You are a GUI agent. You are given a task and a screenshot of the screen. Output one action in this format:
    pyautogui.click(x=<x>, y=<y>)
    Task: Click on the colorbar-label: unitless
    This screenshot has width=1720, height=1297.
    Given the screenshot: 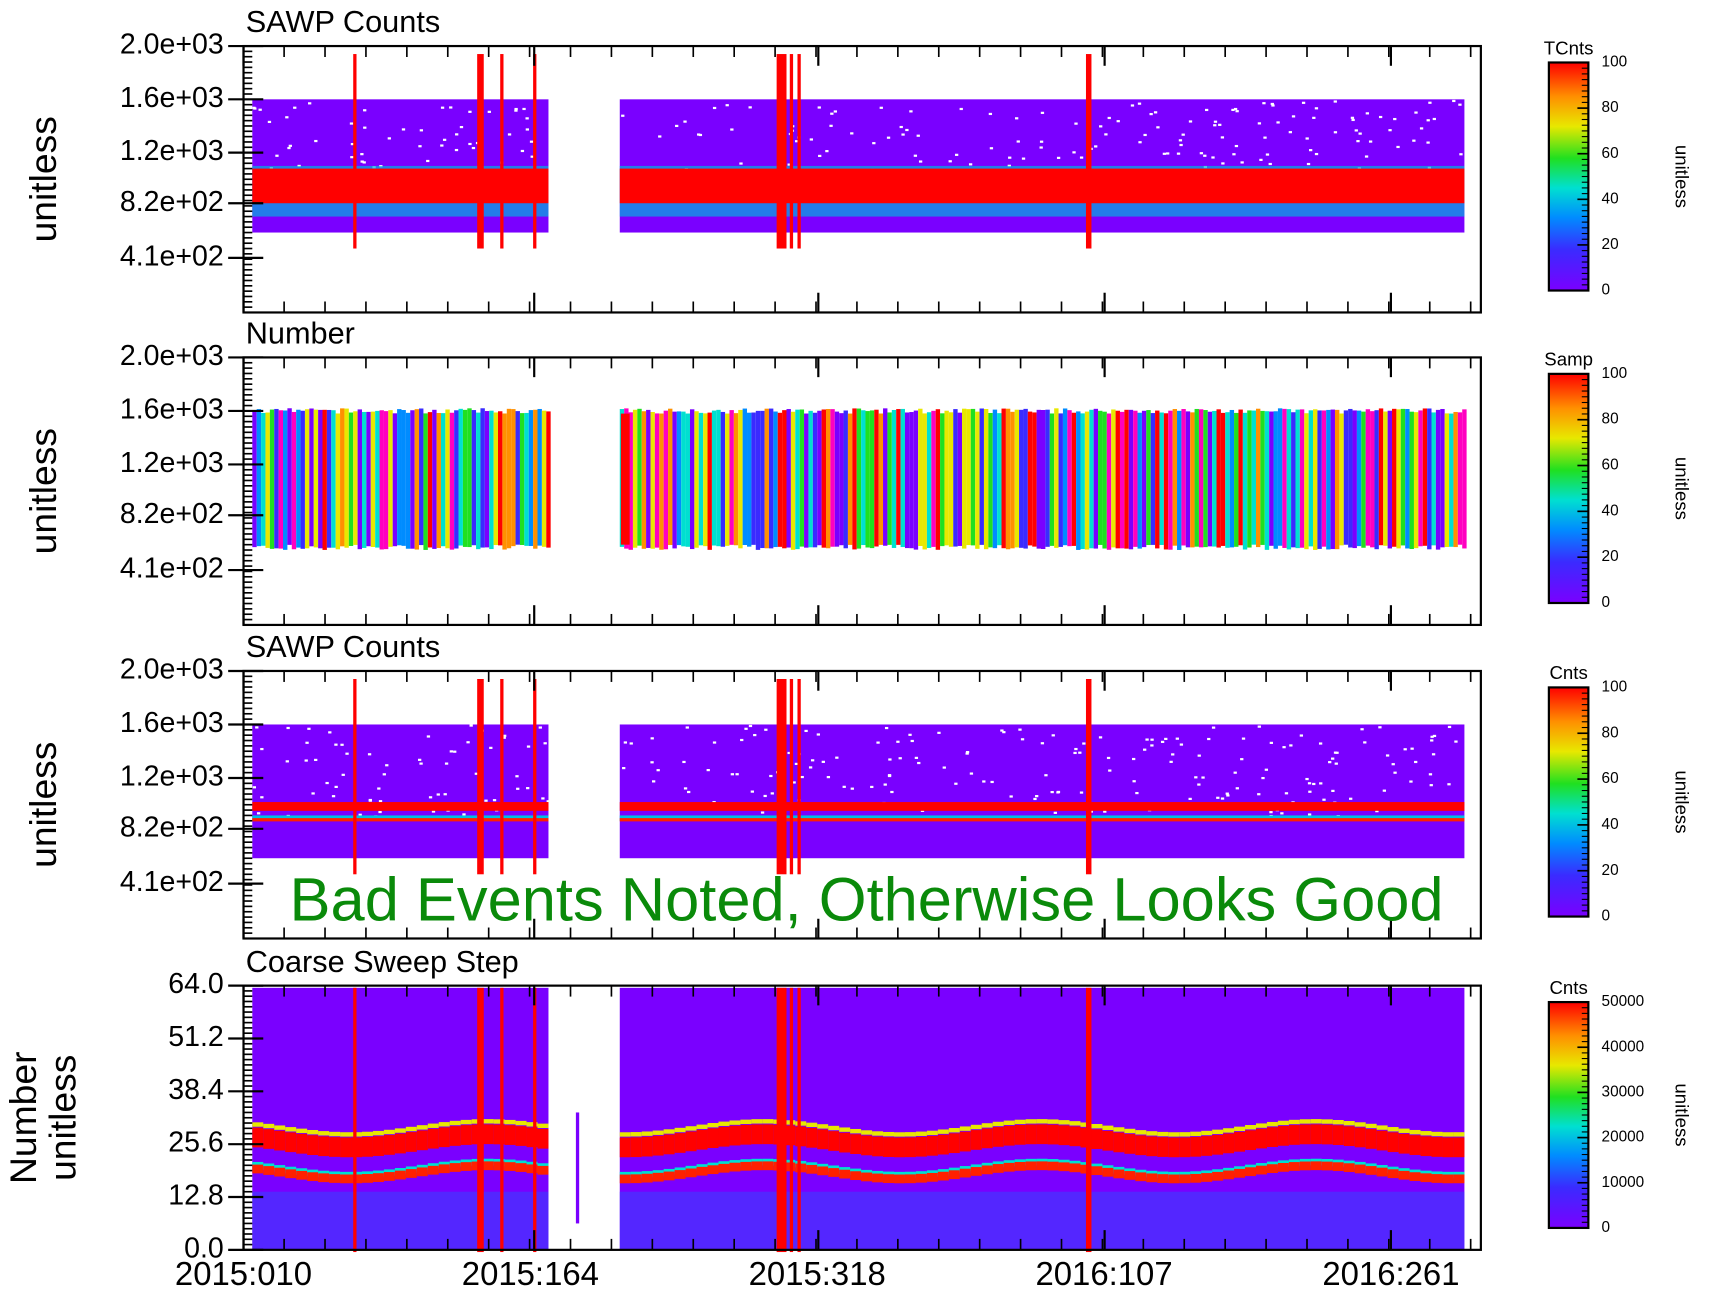 What is the action you would take?
    pyautogui.click(x=1682, y=801)
    